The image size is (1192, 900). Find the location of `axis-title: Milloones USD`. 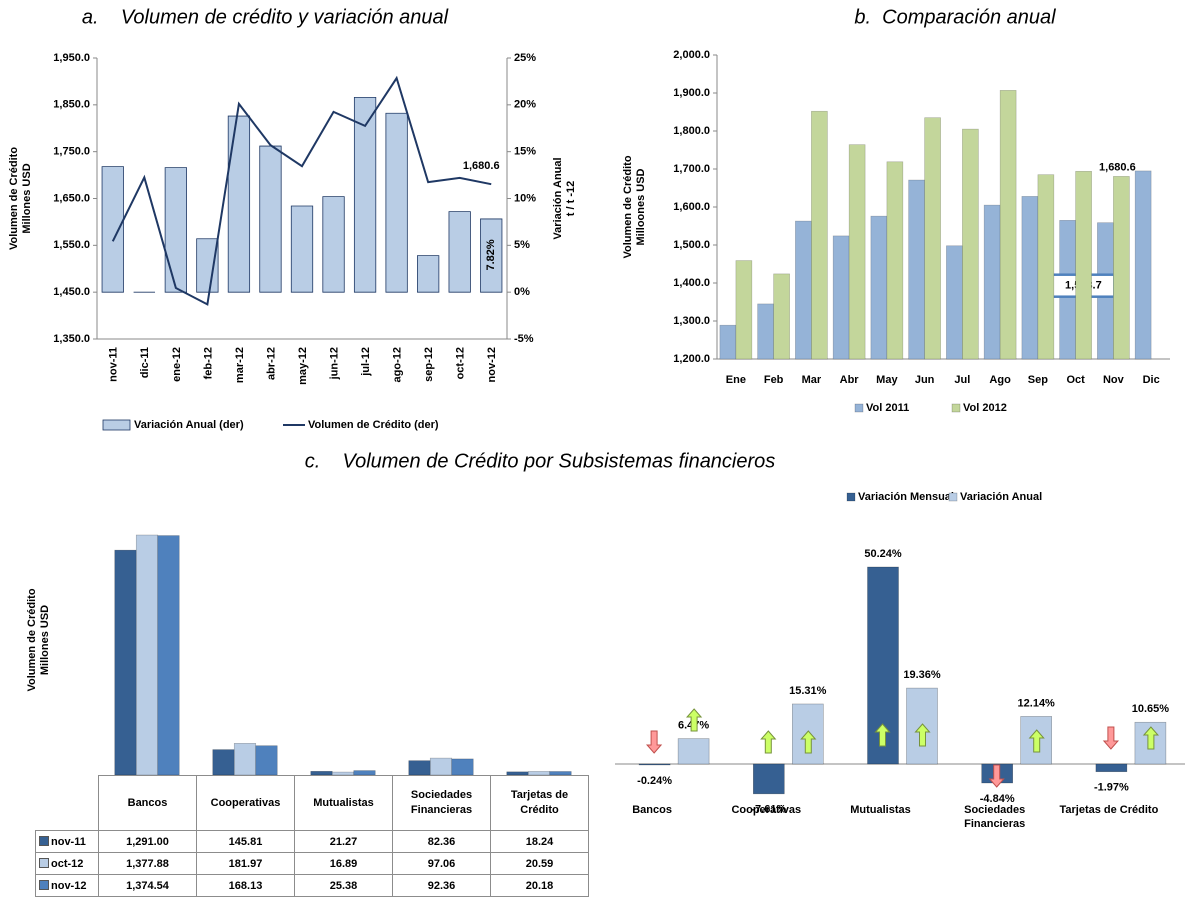

axis-title: Milloones USD is located at coordinates (641, 206).